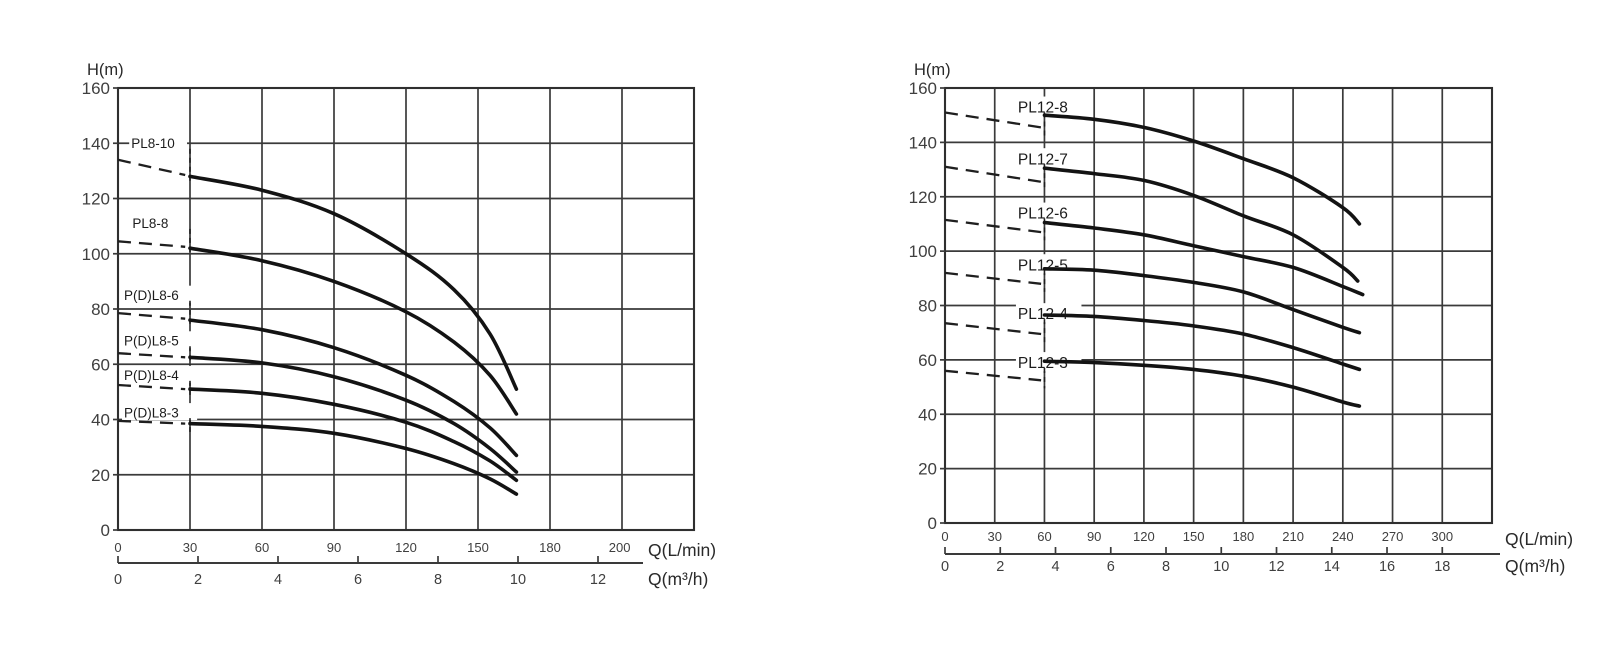  What do you see at coordinates (118, 580) in the screenshot?
I see `x-axis-m3h-tick-label: 0` at bounding box center [118, 580].